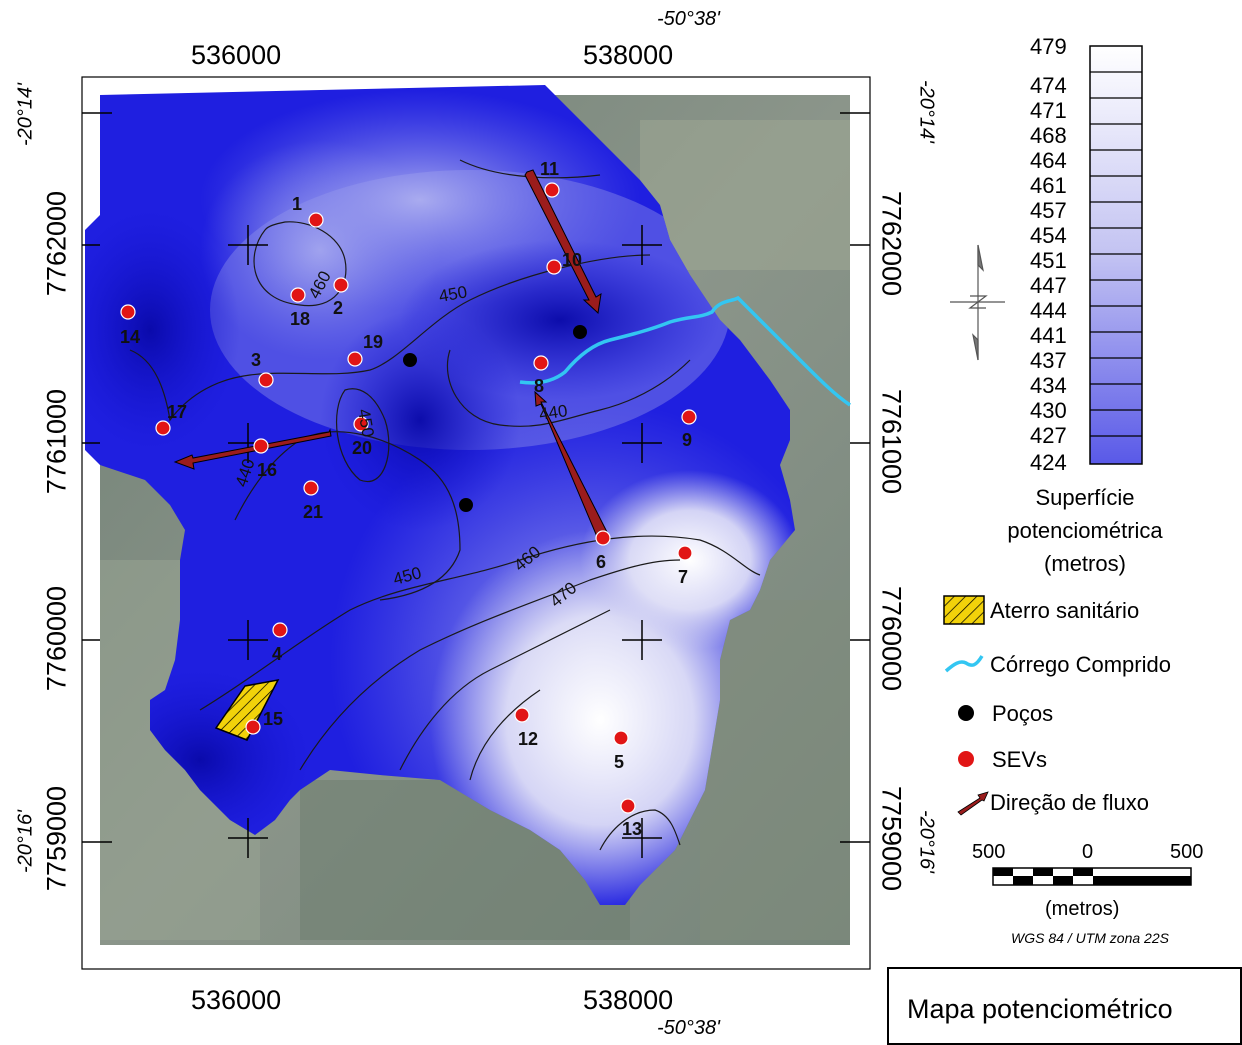 This screenshot has height=1045, width=1242. Describe the element at coordinates (1048, 185) in the screenshot. I see `legend-value: 461` at that location.